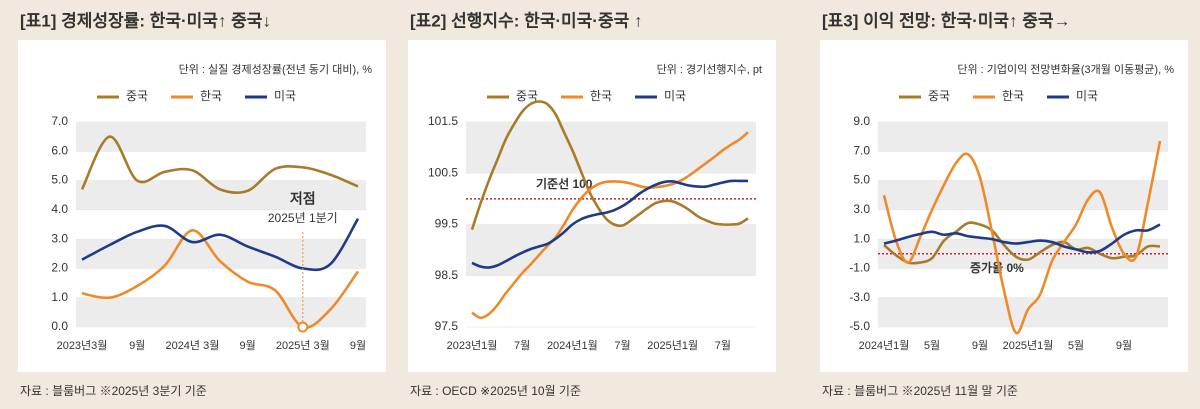 The image size is (1200, 409). What do you see at coordinates (303, 218) in the screenshot?
I see `annotation-subtext: 2025년 1분기` at bounding box center [303, 218].